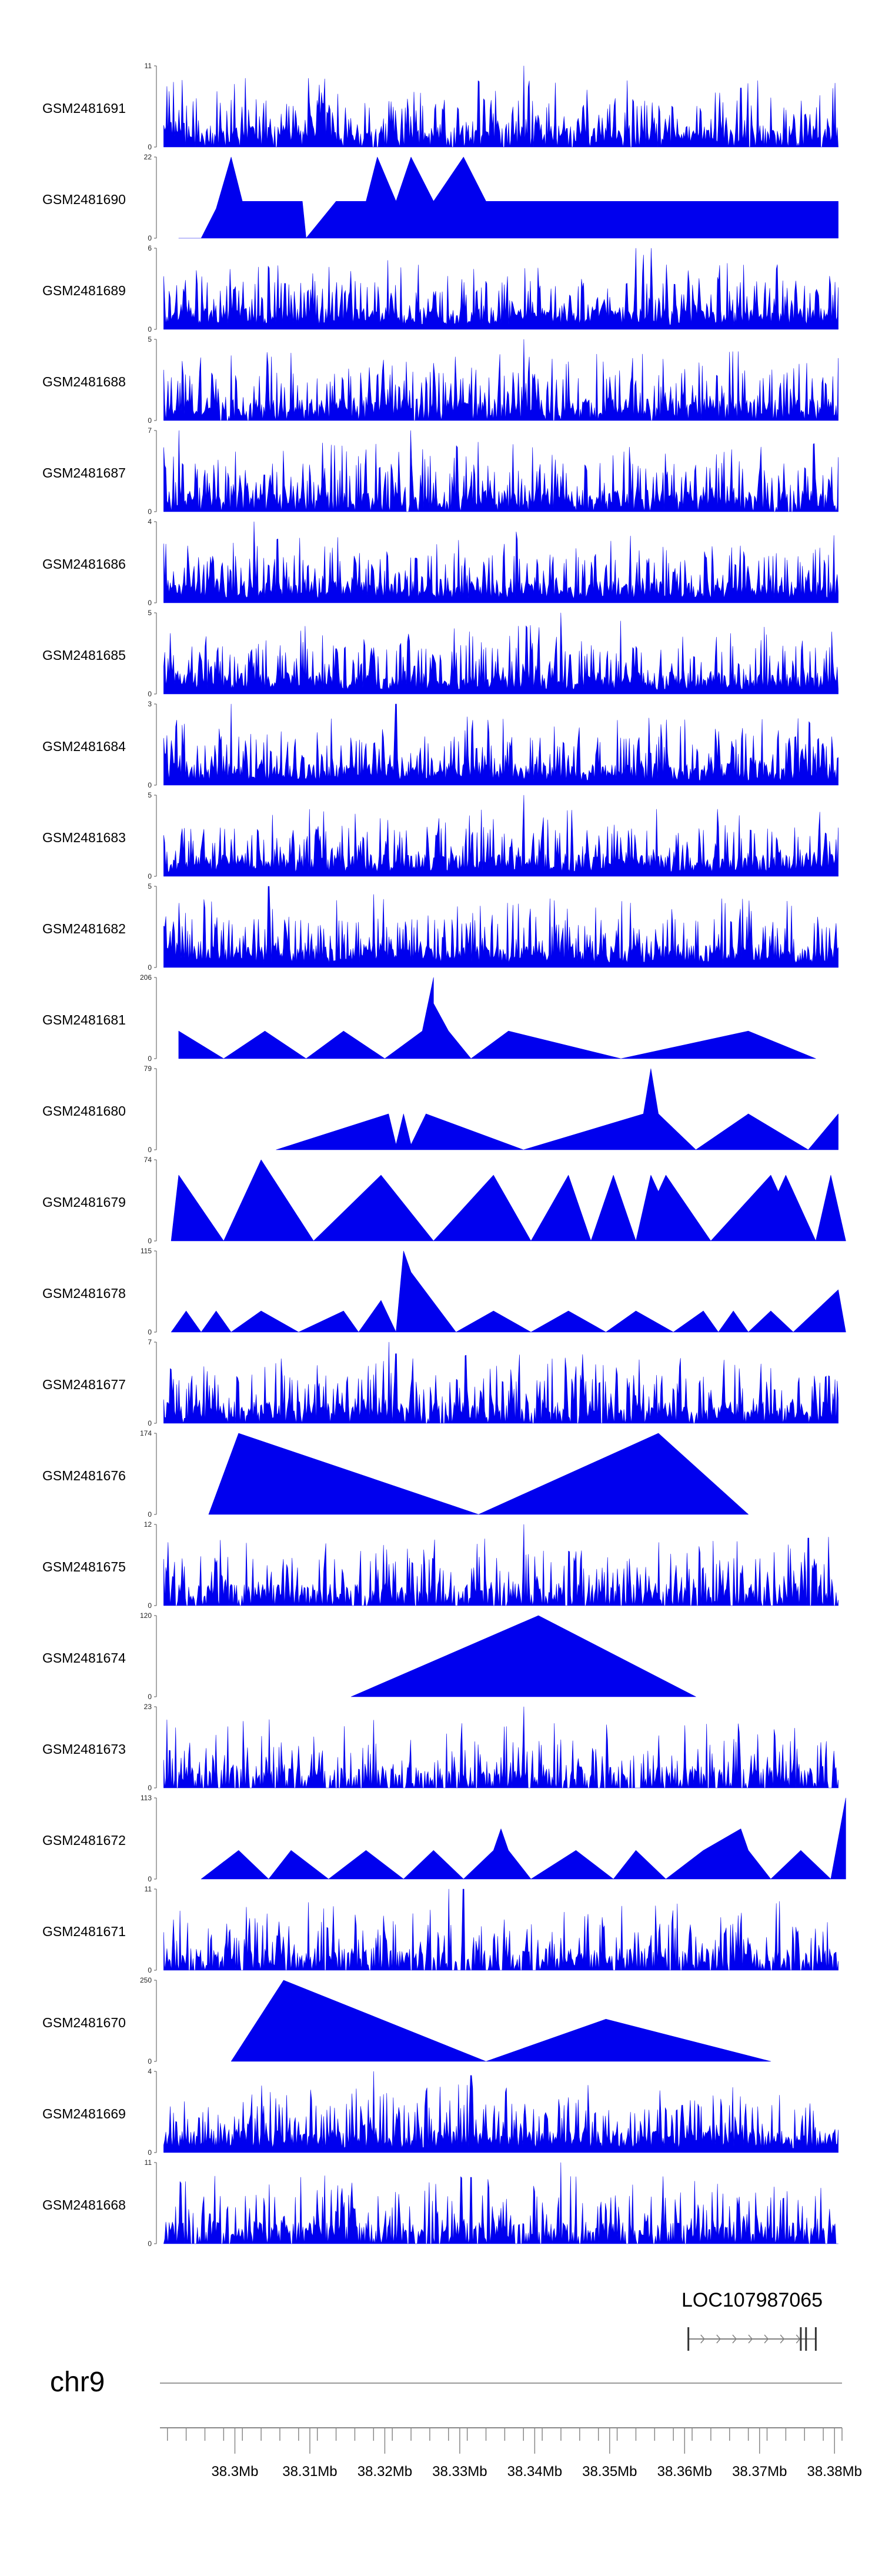 The image size is (882, 2576). Describe the element at coordinates (444, 1838) in the screenshot. I see `track-GSM2481672: GSM2481672 113 0` at that location.